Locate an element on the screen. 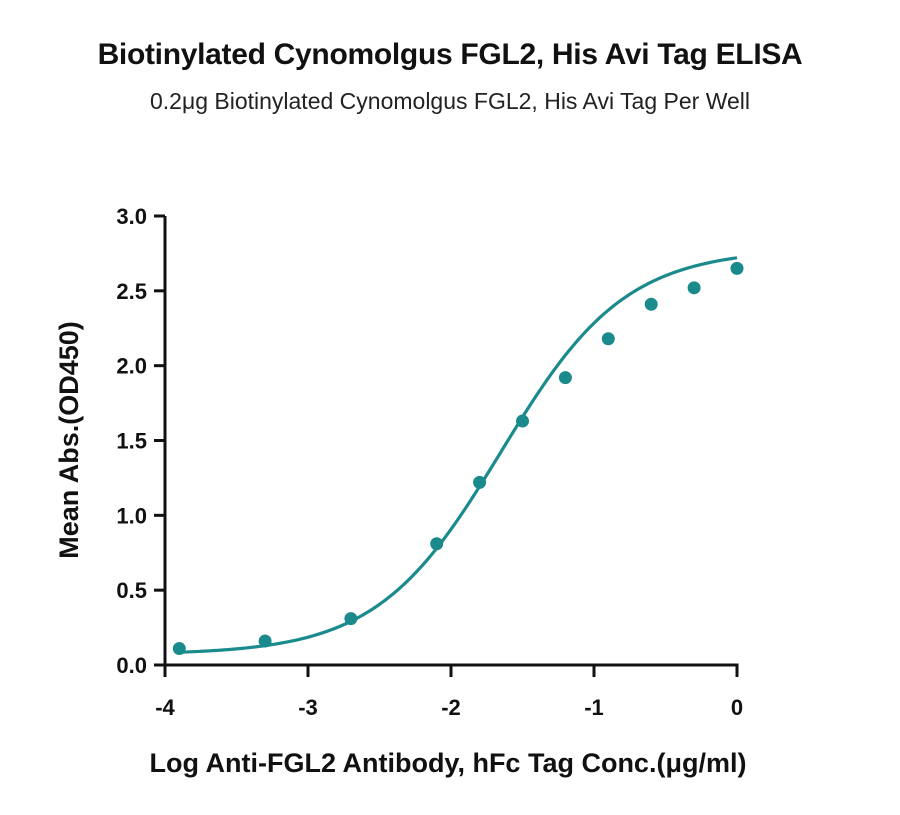 The width and height of the screenshot is (900, 815). x-tick-label: -2 is located at coordinates (451, 707).